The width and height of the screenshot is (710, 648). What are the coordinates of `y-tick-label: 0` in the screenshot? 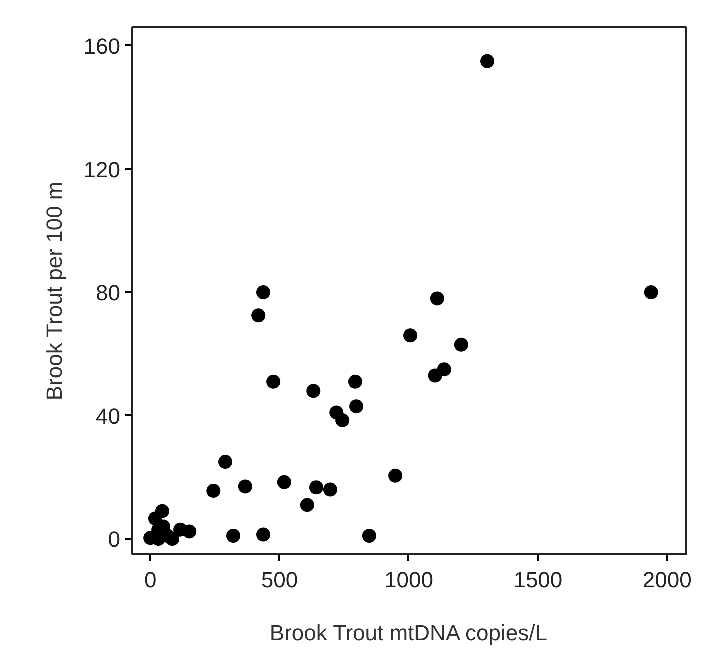 It's located at (114, 539).